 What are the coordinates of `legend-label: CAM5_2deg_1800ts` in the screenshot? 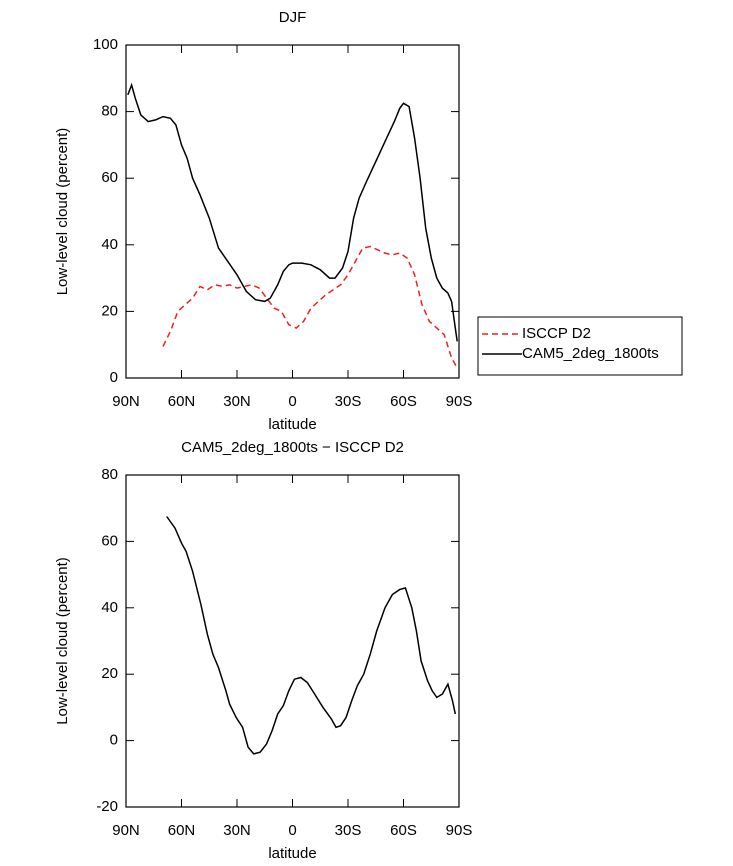 It's located at (590, 353).